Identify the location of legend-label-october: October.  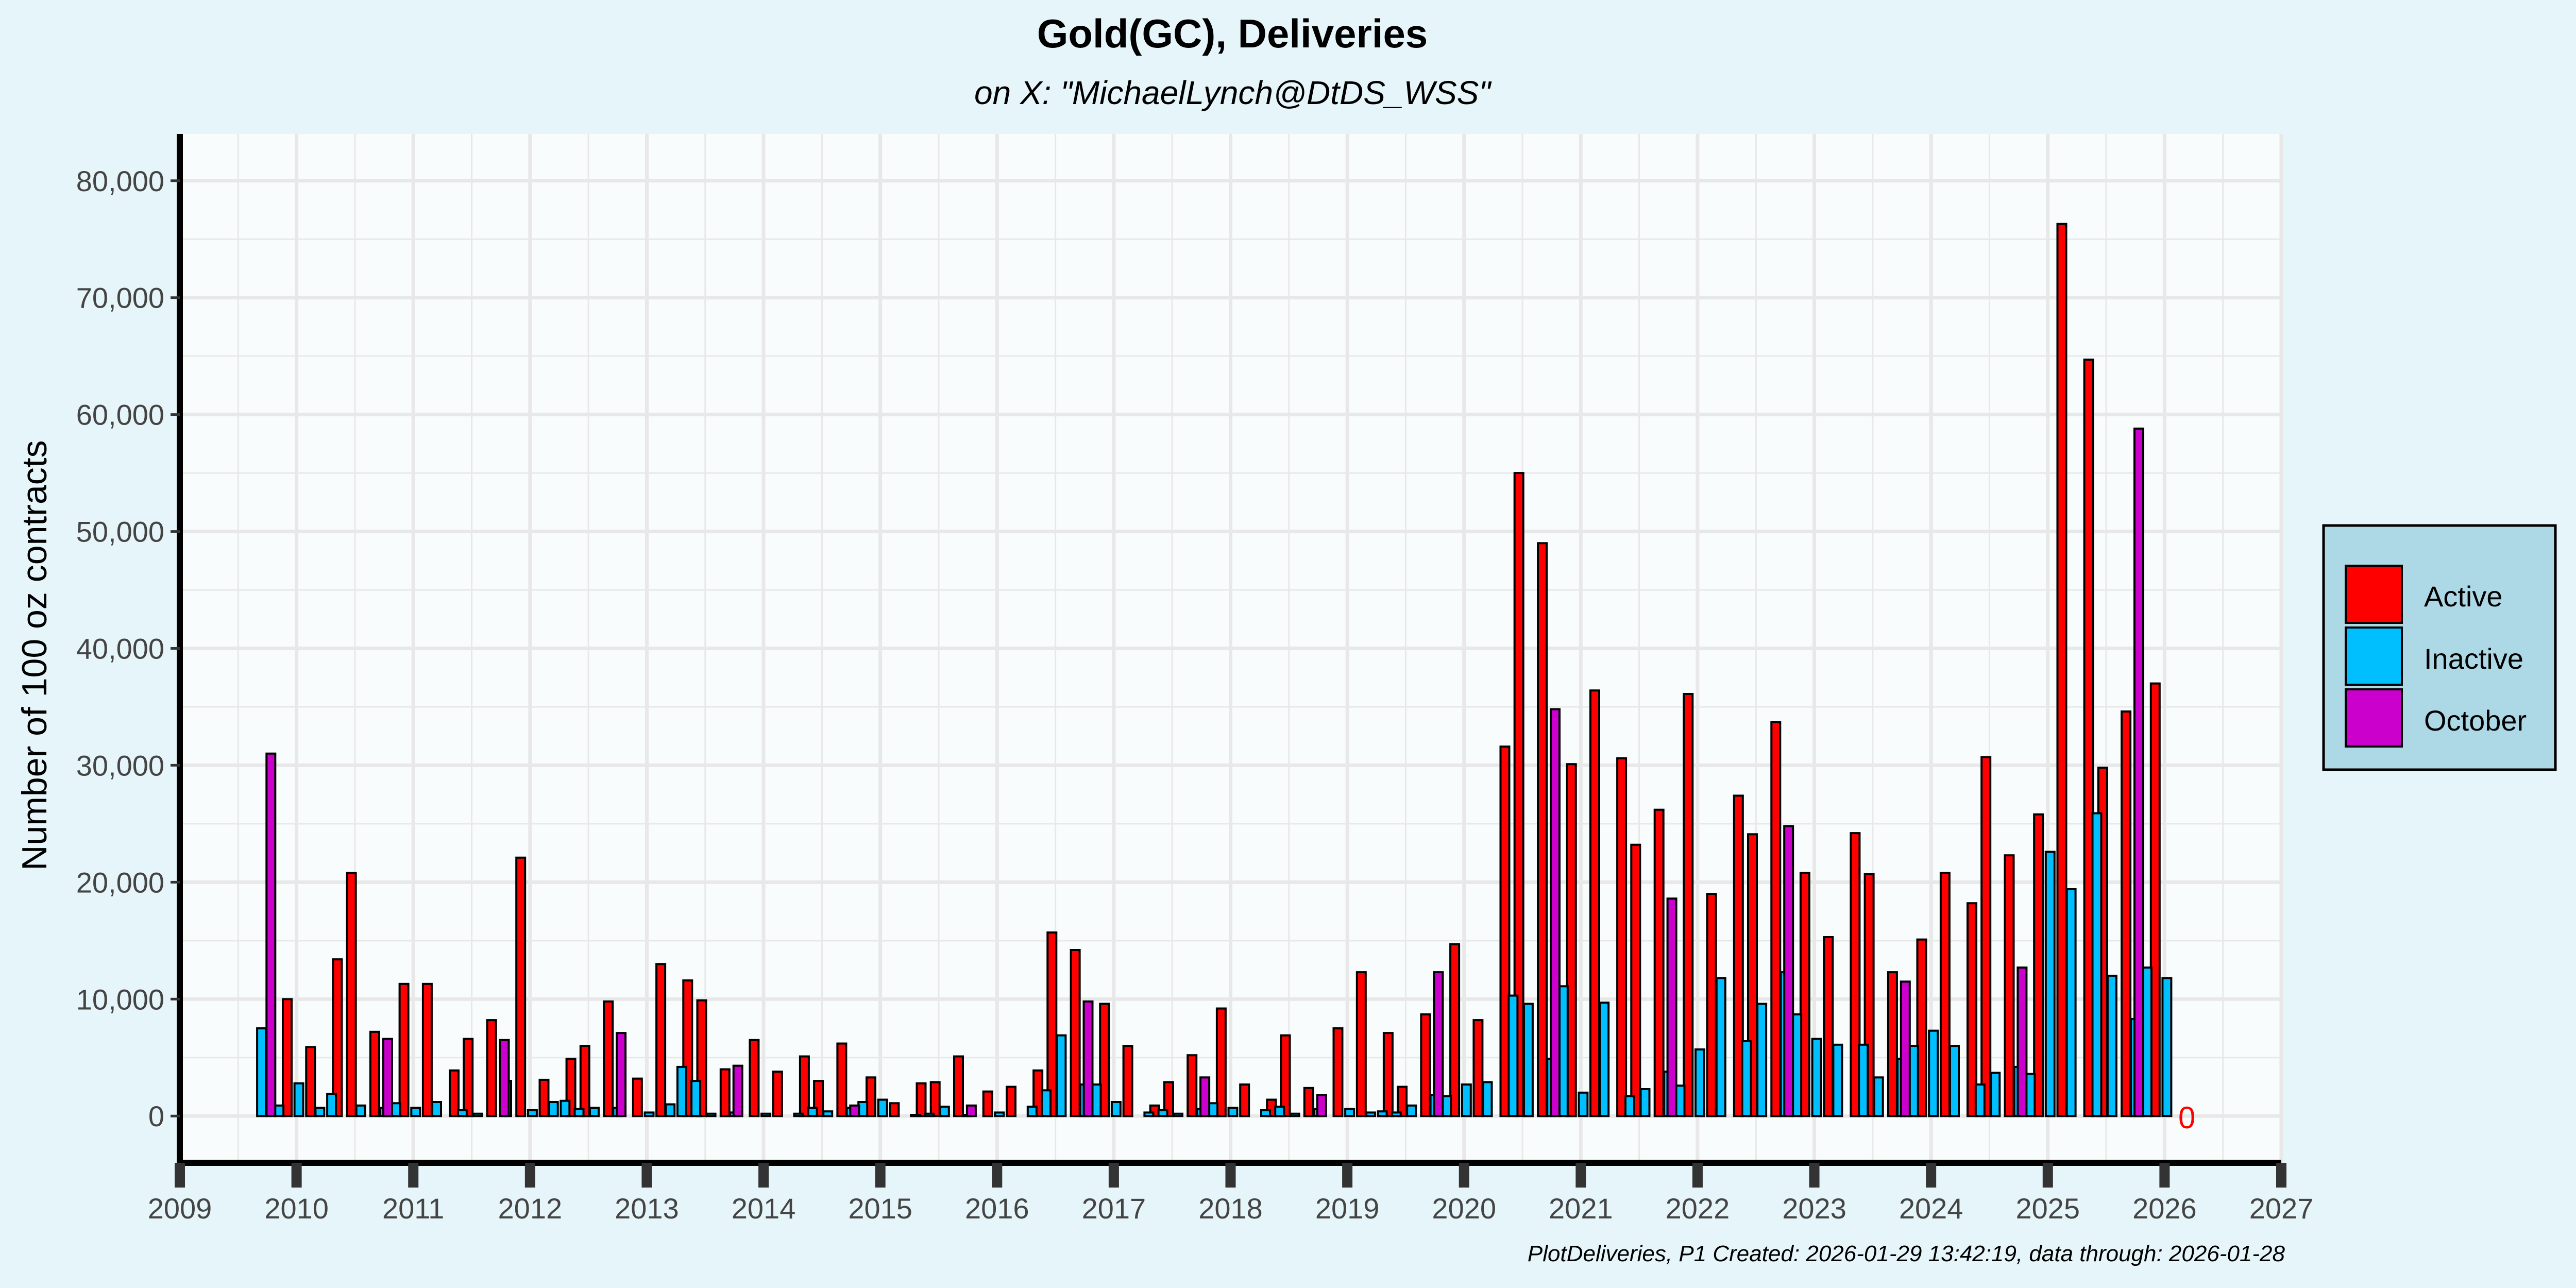
(2475, 720).